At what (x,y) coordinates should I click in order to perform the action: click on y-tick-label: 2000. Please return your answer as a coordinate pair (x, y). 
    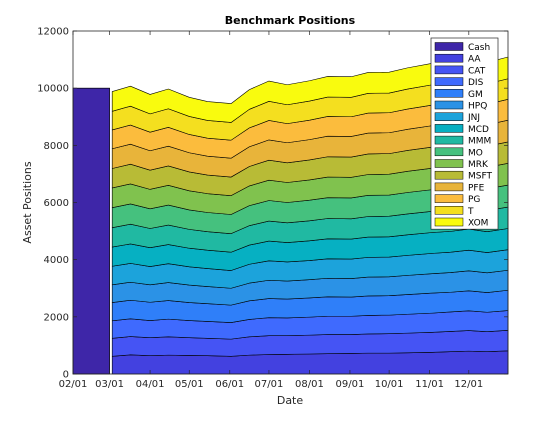
    Looking at the image, I should click on (56, 317).